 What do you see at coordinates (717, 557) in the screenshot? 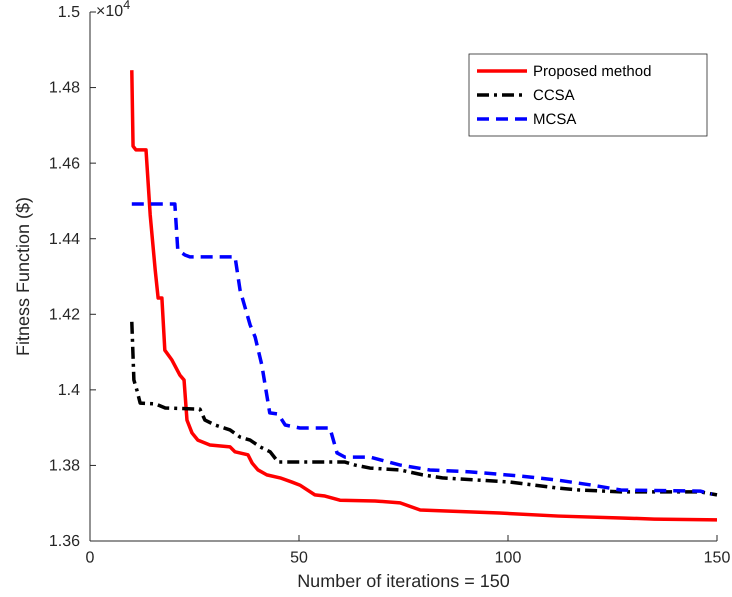
I see `x-tick-label: 150` at bounding box center [717, 557].